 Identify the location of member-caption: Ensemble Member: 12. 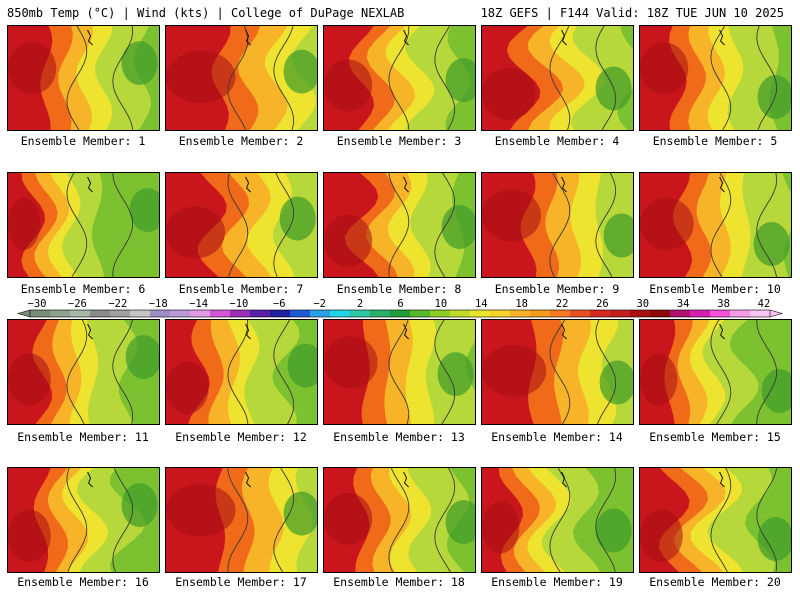
(241, 437).